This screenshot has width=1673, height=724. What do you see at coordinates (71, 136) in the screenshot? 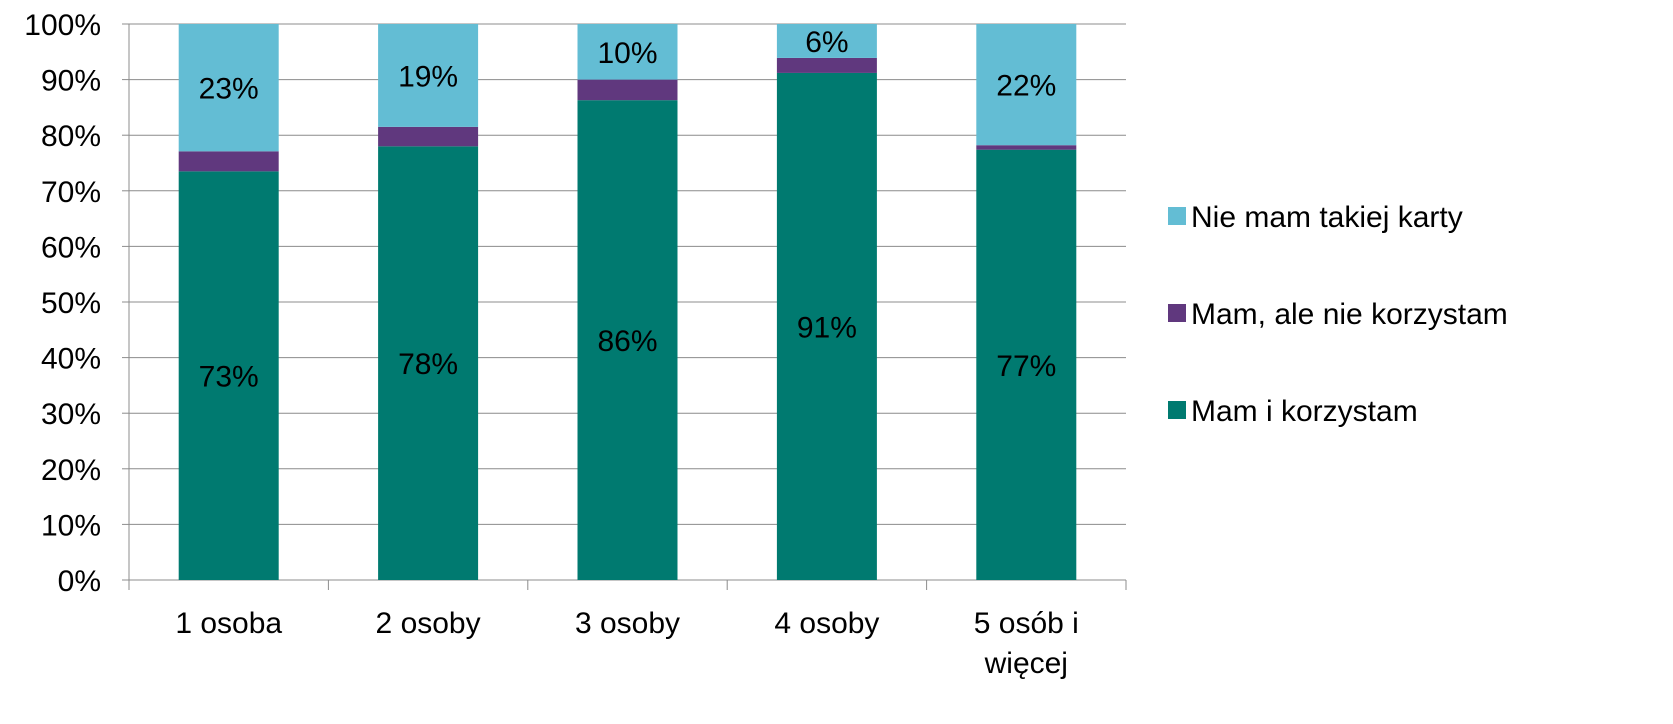
I see `y-tick-label: 80%` at bounding box center [71, 136].